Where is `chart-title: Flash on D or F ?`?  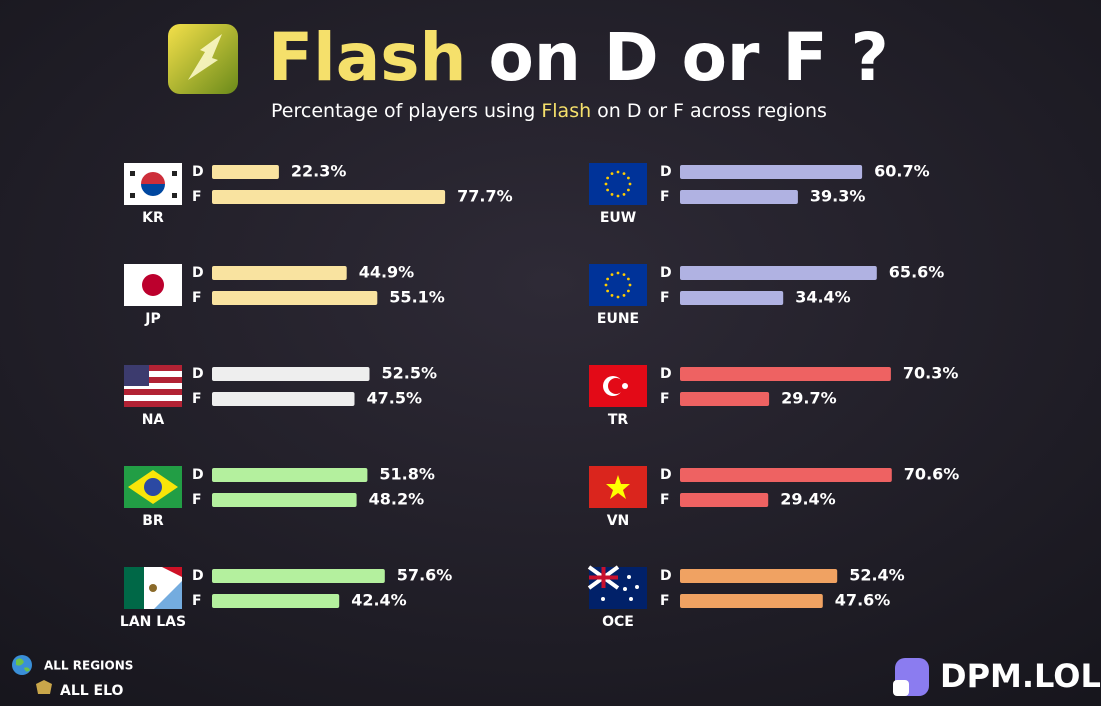
chart-title: Flash on D or F ? is located at coordinates (578, 57).